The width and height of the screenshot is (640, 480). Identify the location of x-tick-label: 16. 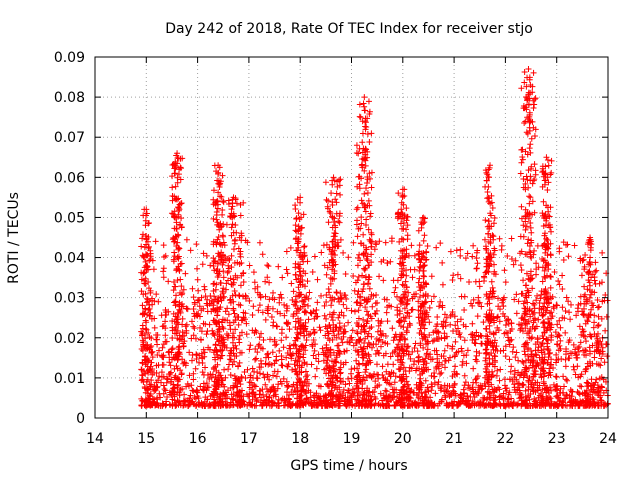
(198, 439).